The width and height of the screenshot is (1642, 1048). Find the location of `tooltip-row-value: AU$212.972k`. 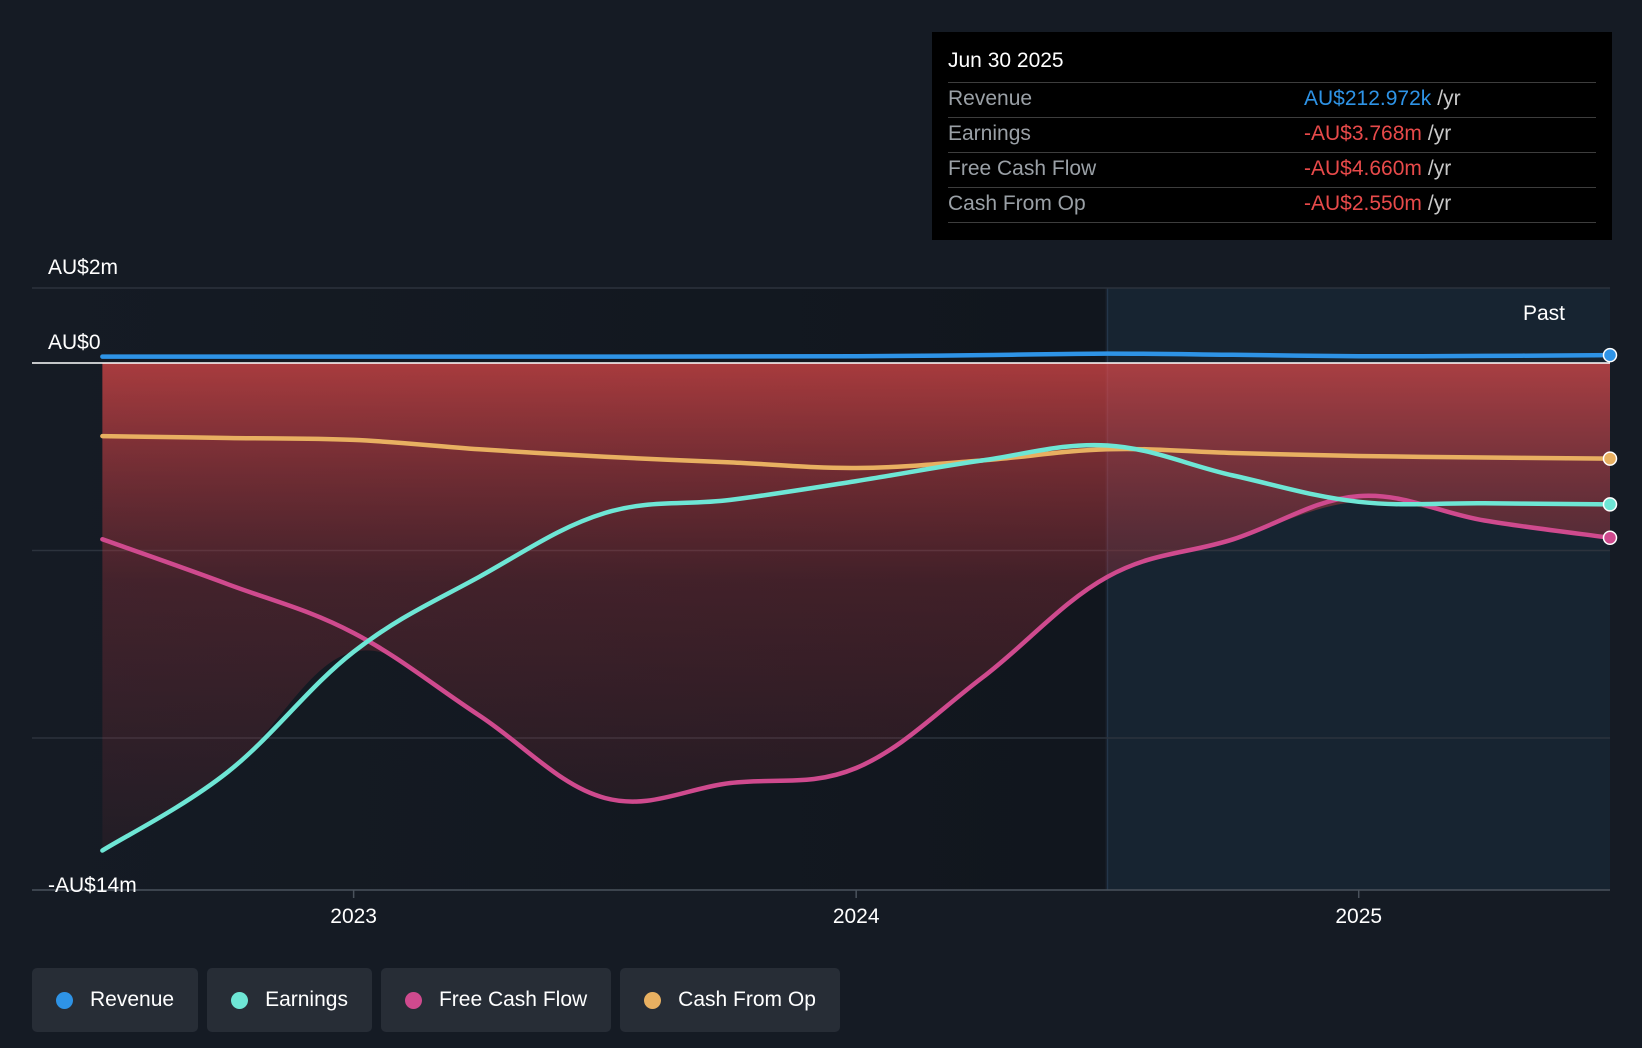

tooltip-row-value: AU$212.972k is located at coordinates (1368, 98).